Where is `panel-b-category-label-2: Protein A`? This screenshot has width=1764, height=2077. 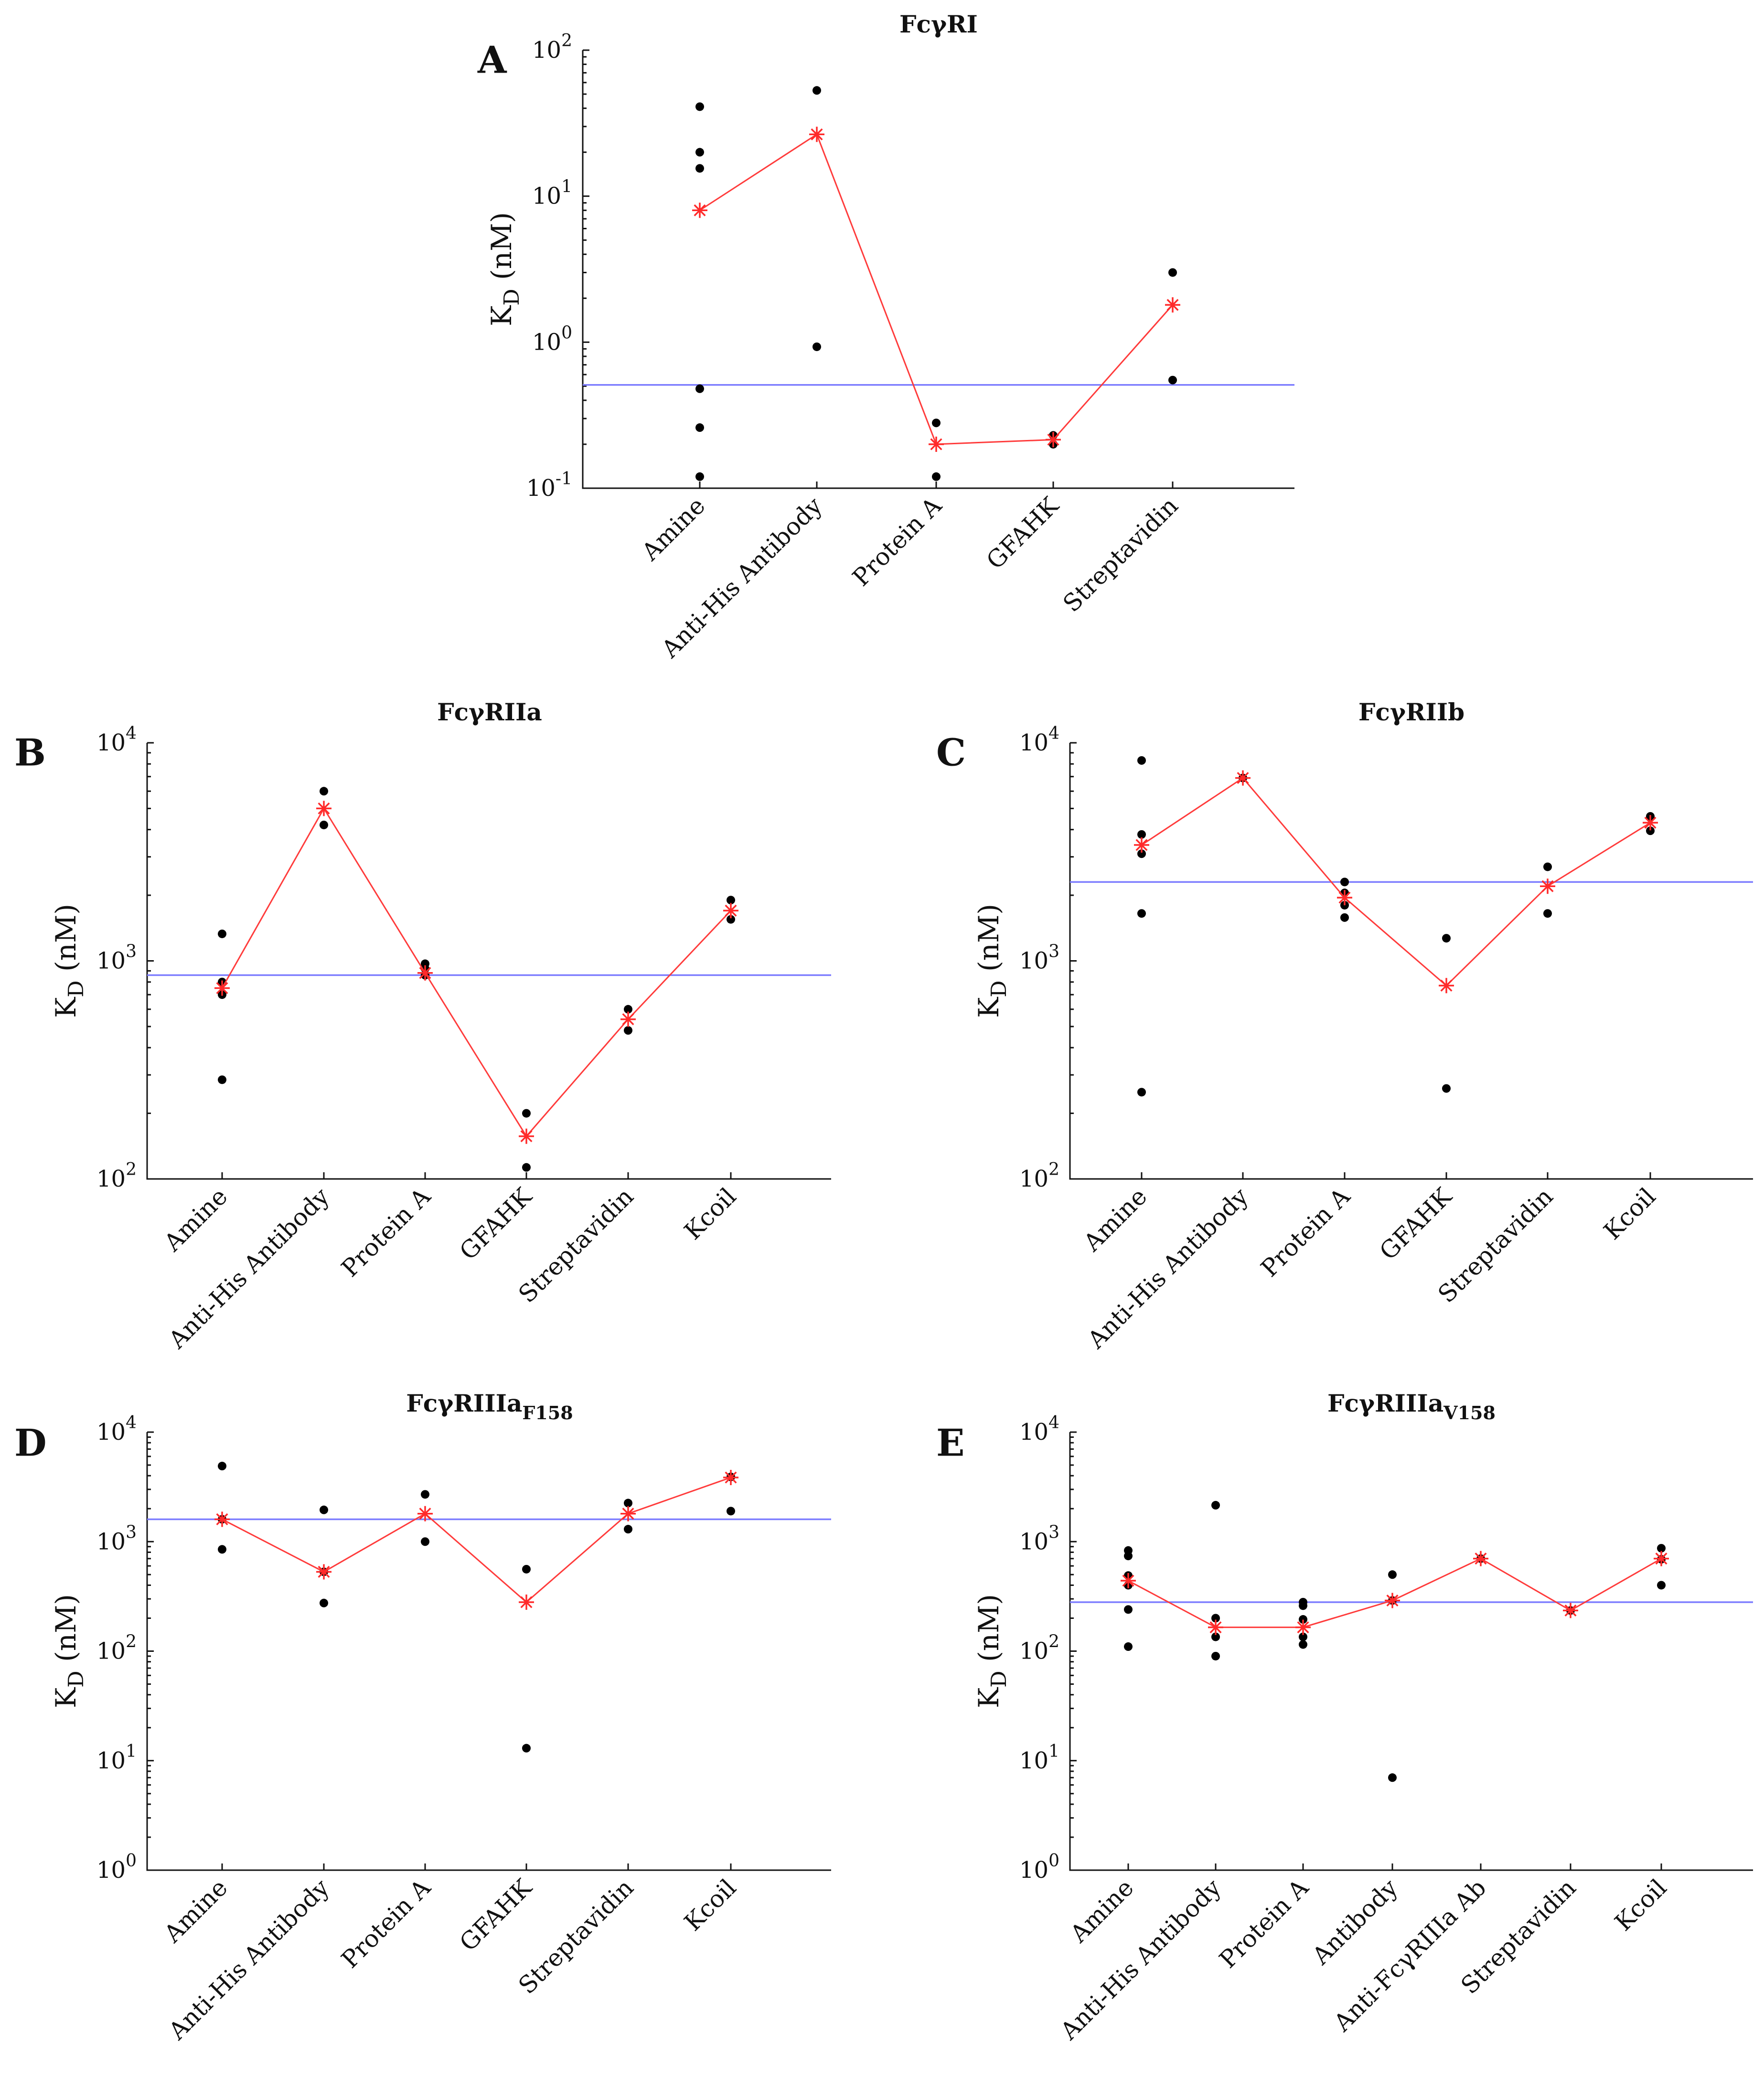
panel-b-category-label-2: Protein A is located at coordinates (386, 1232).